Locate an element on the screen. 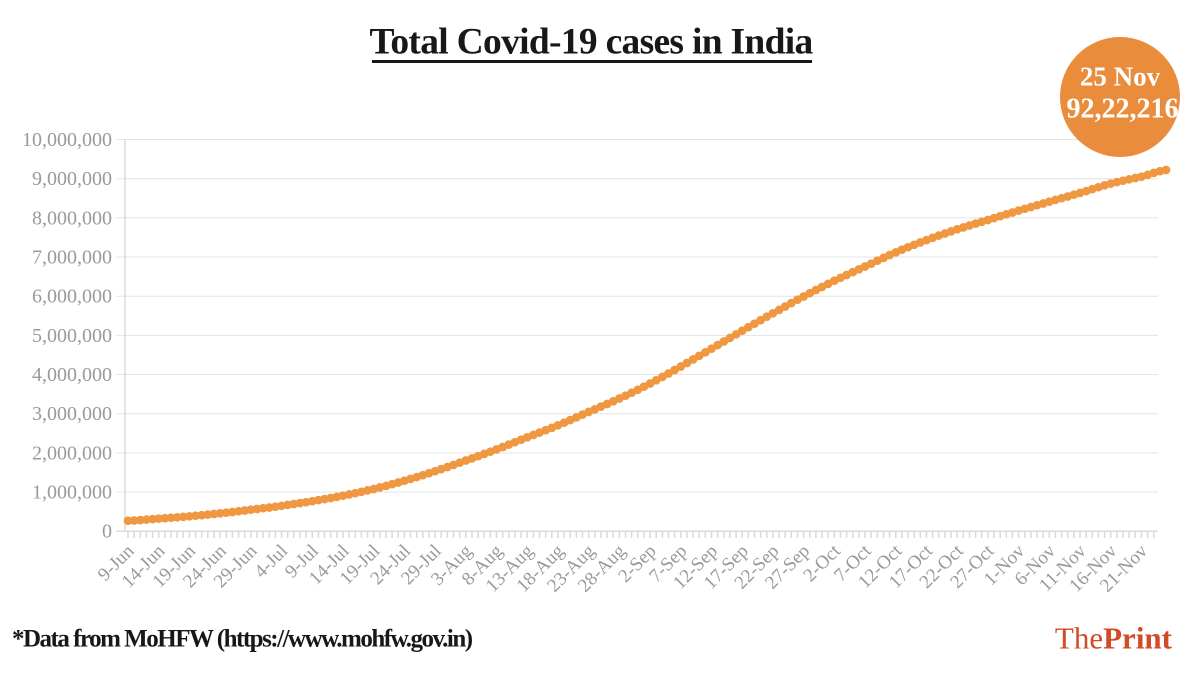 The height and width of the screenshot is (680, 1200). svg-text: 5,000,000 is located at coordinates (72, 336).